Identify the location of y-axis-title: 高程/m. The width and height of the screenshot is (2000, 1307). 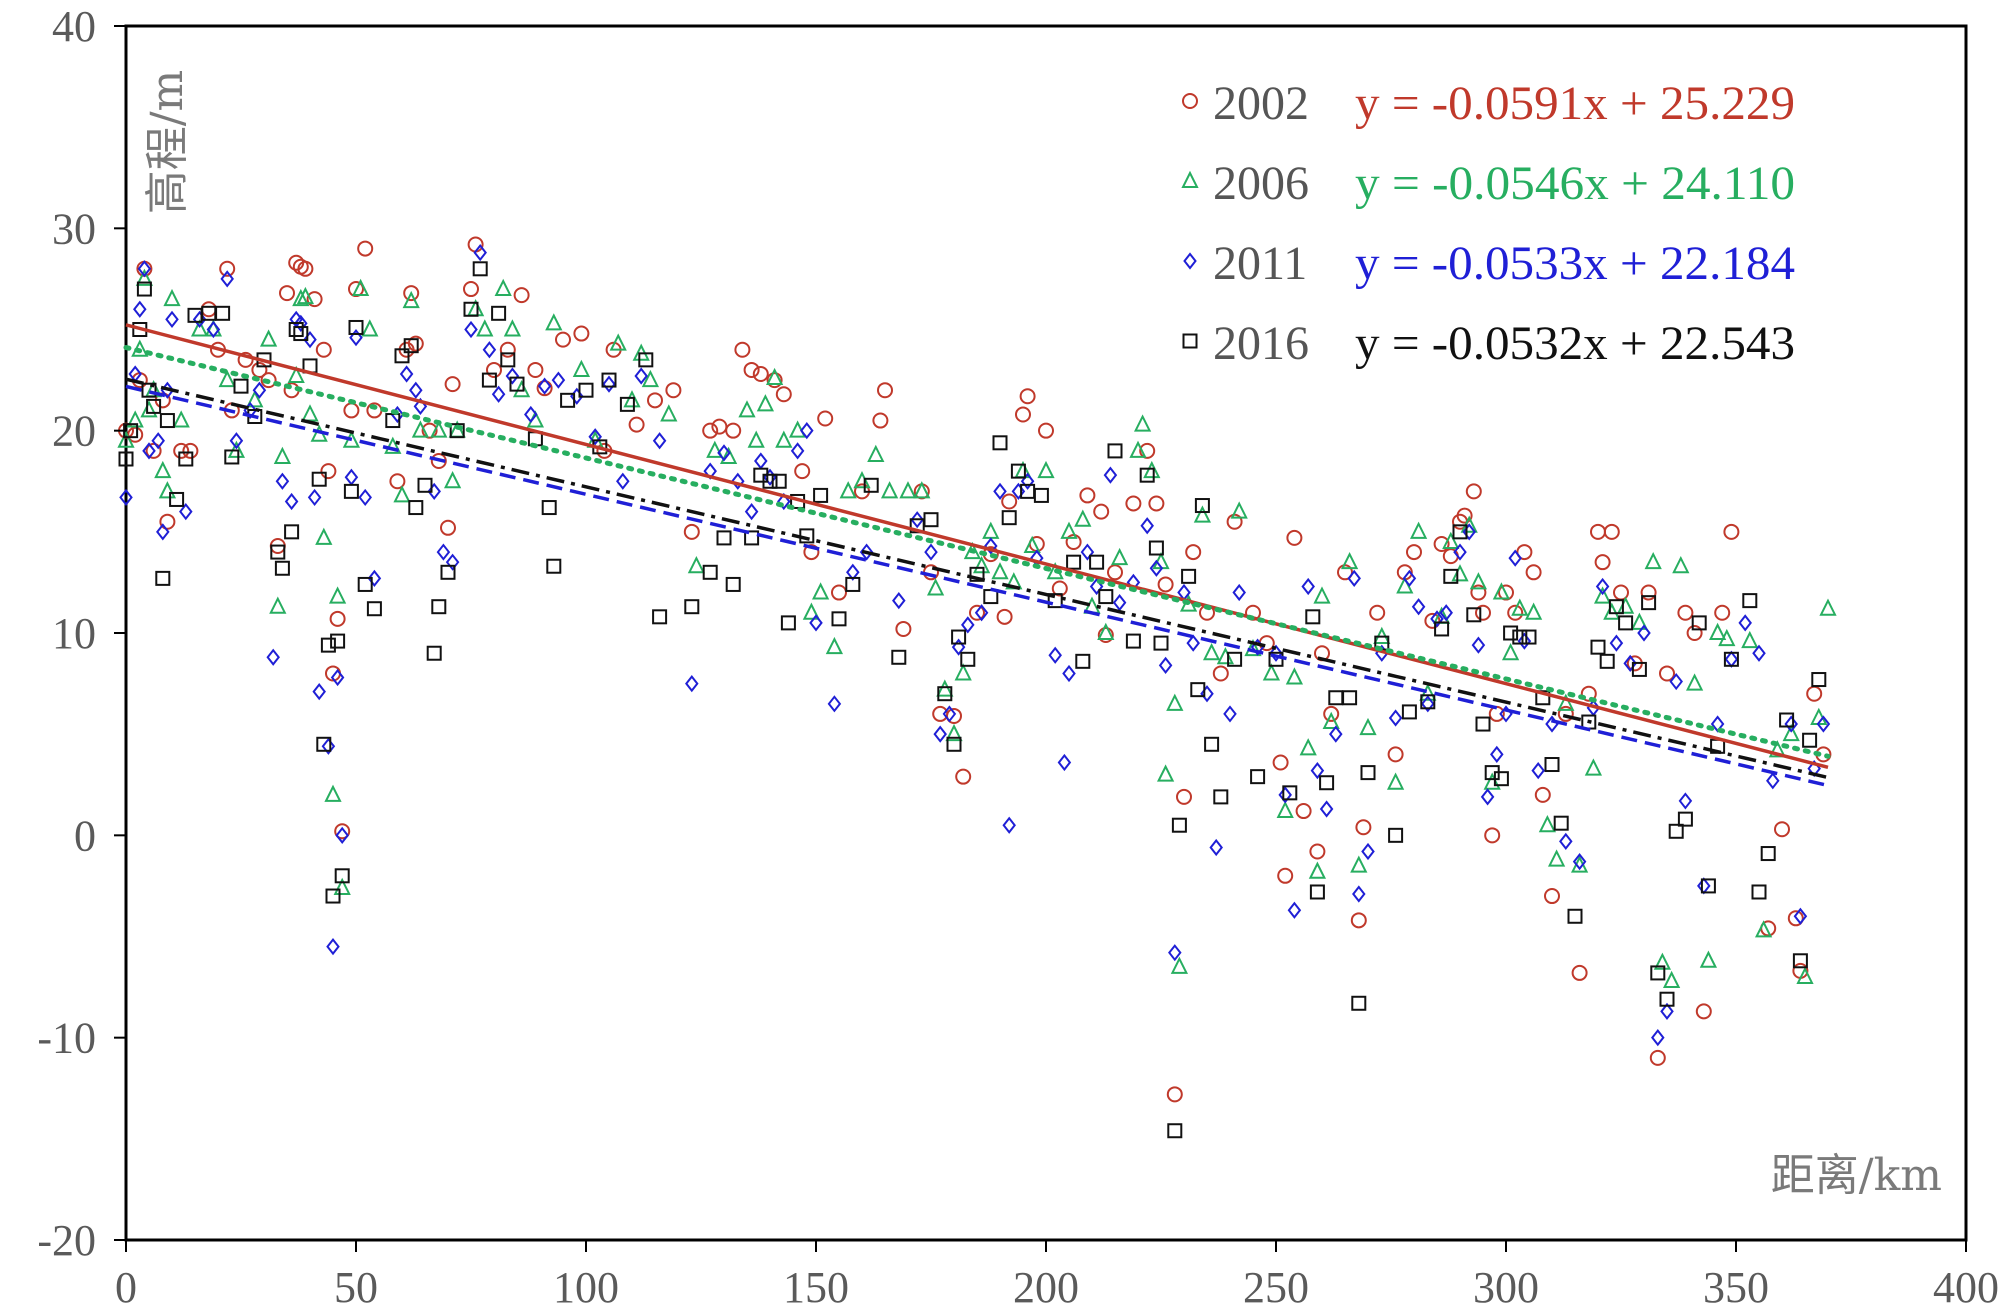
(167, 142).